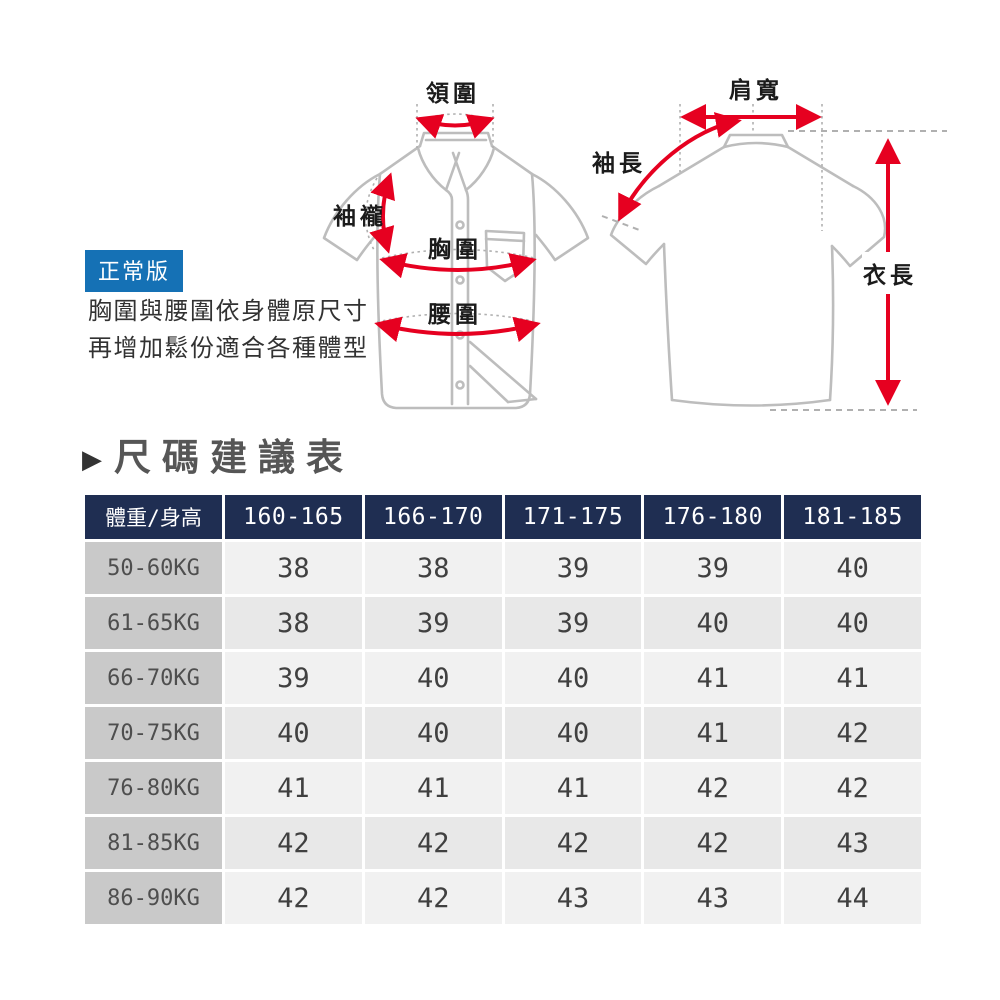 This screenshot has width=1000, height=1000. Describe the element at coordinates (852, 517) in the screenshot. I see `header-181-185: 181-185` at that location.